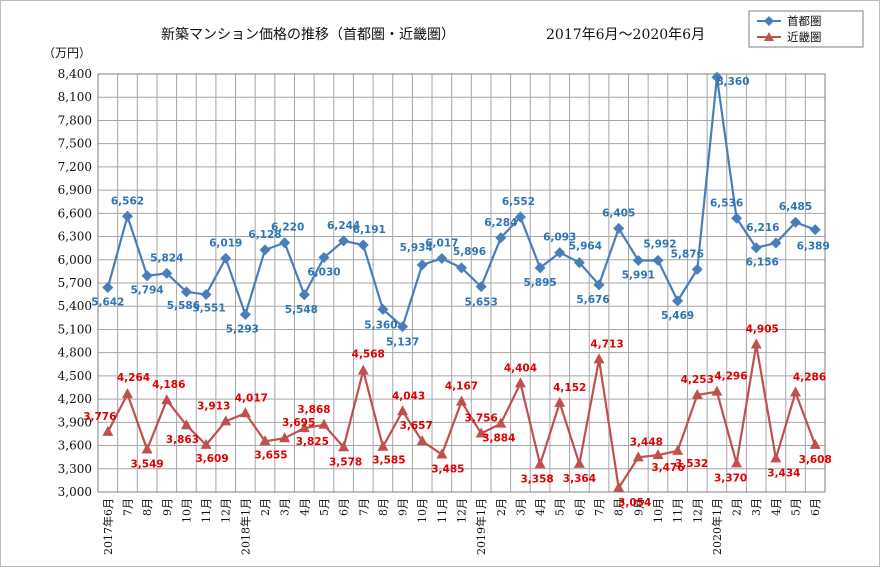  Describe the element at coordinates (108, 526) in the screenshot. I see `x-tick-label: 2017年6月` at that location.